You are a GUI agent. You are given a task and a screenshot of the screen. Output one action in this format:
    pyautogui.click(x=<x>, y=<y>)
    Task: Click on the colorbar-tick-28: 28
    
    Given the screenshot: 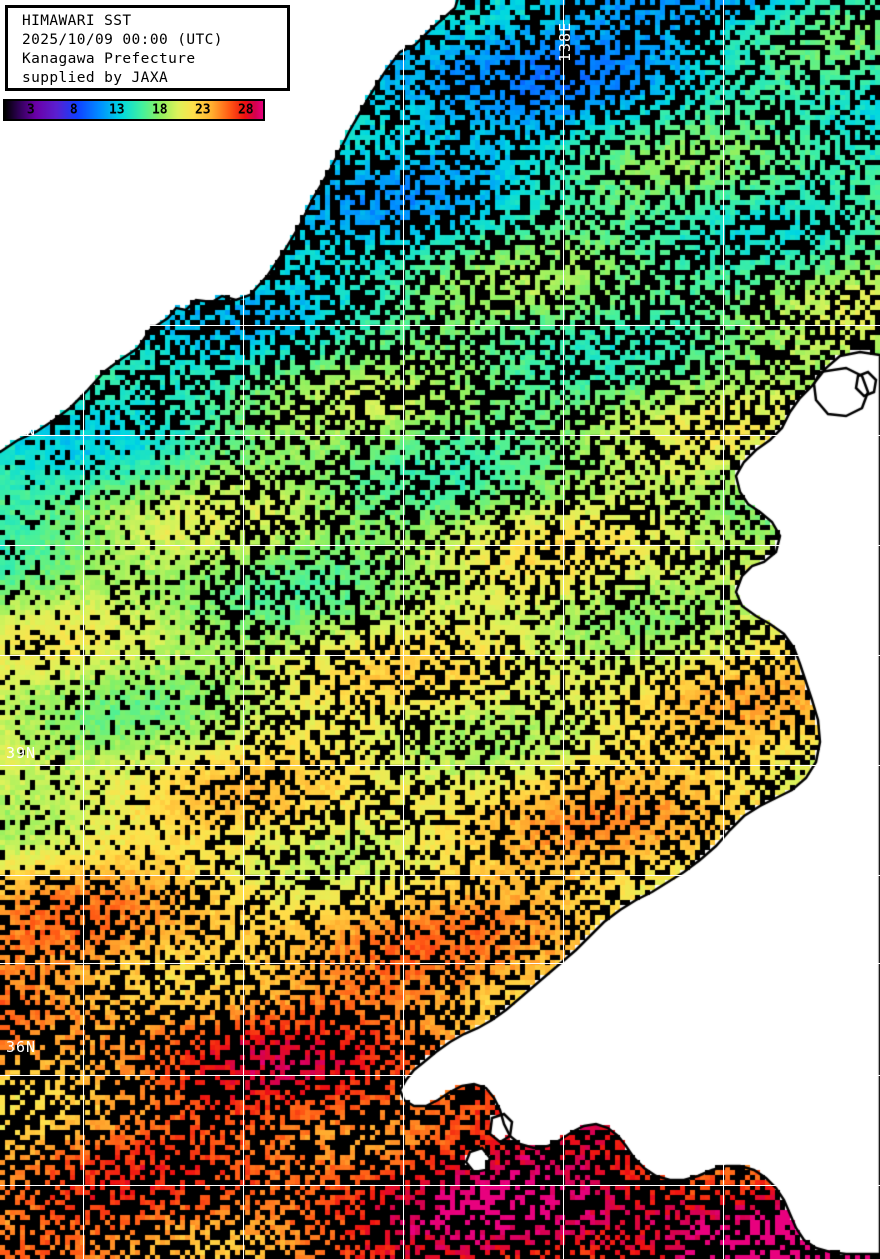 What is the action you would take?
    pyautogui.click(x=245, y=110)
    